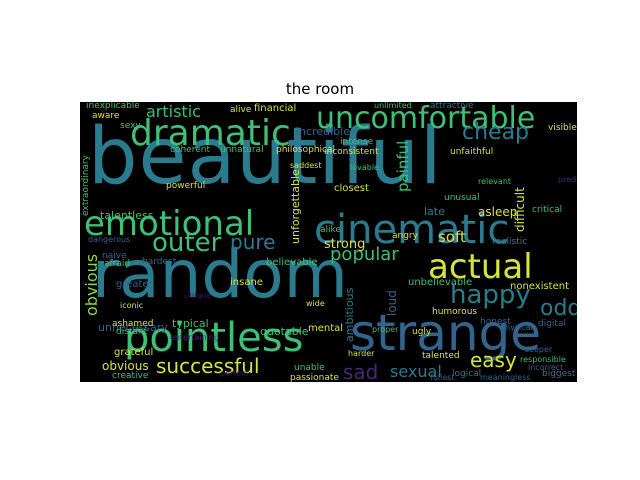 The height and width of the screenshot is (480, 640). I want to click on word-inexplicable: inexplicable, so click(113, 106).